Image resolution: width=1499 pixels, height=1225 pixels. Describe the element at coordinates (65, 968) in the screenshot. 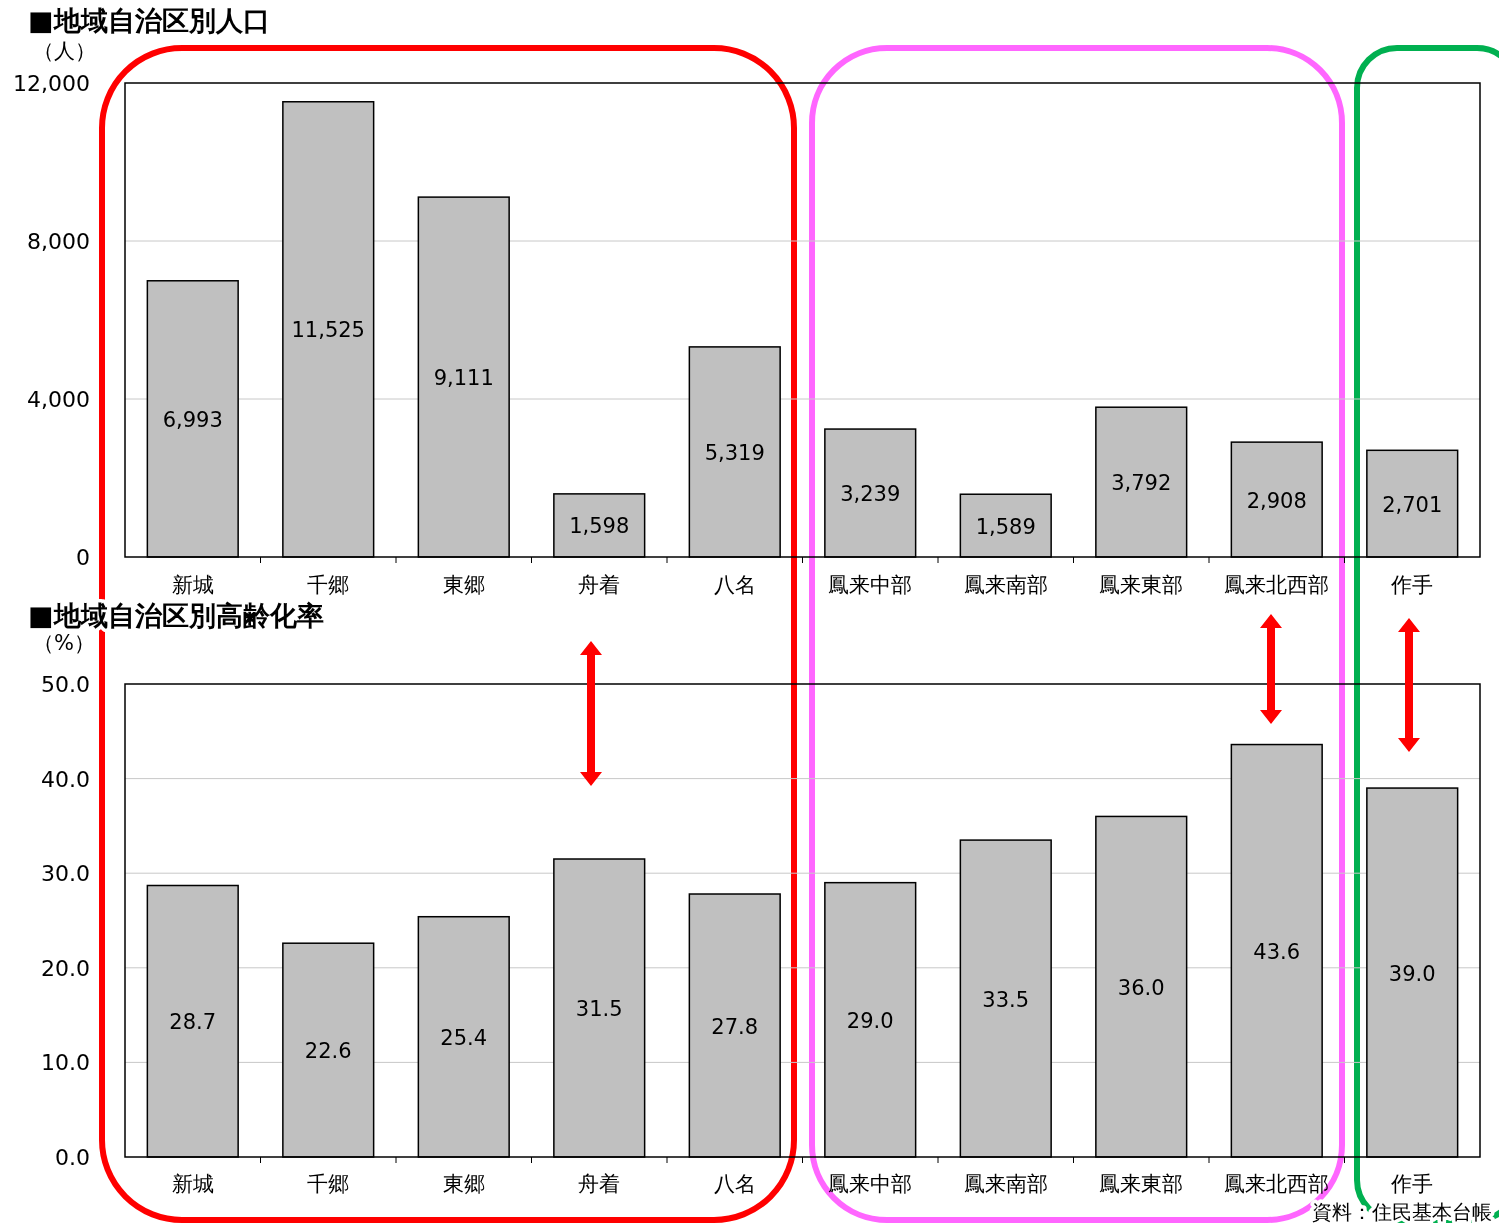

I see `y-tick-label: 20.0` at that location.